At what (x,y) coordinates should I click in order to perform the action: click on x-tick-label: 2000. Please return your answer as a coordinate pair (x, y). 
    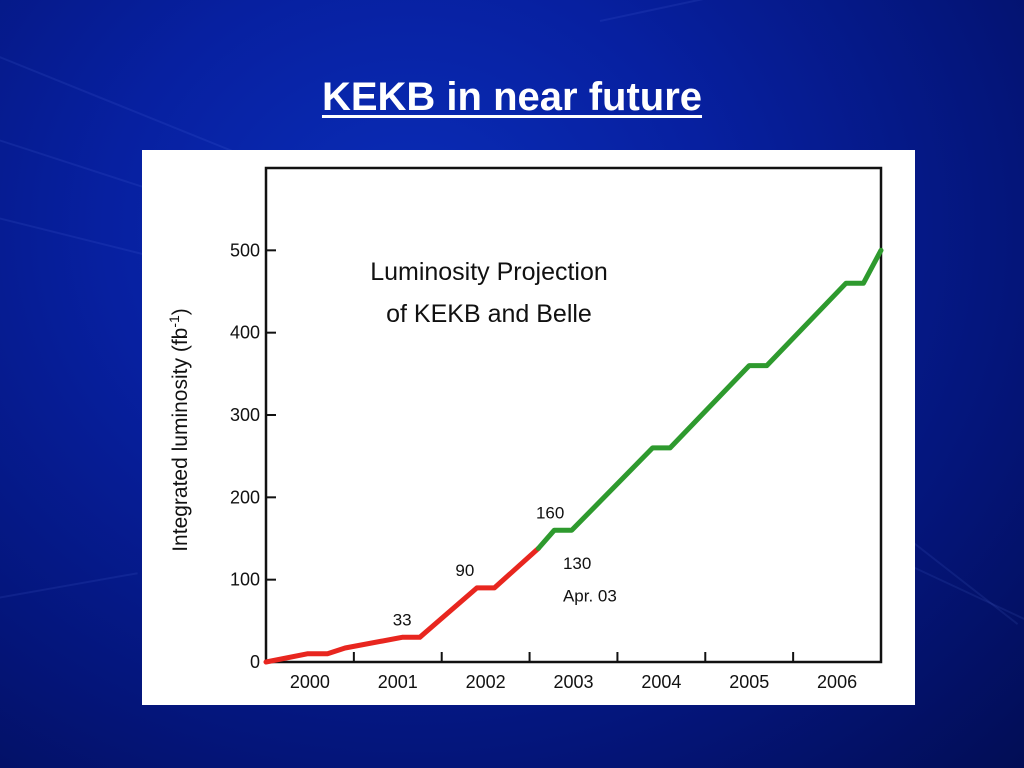
    Looking at the image, I should click on (310, 682).